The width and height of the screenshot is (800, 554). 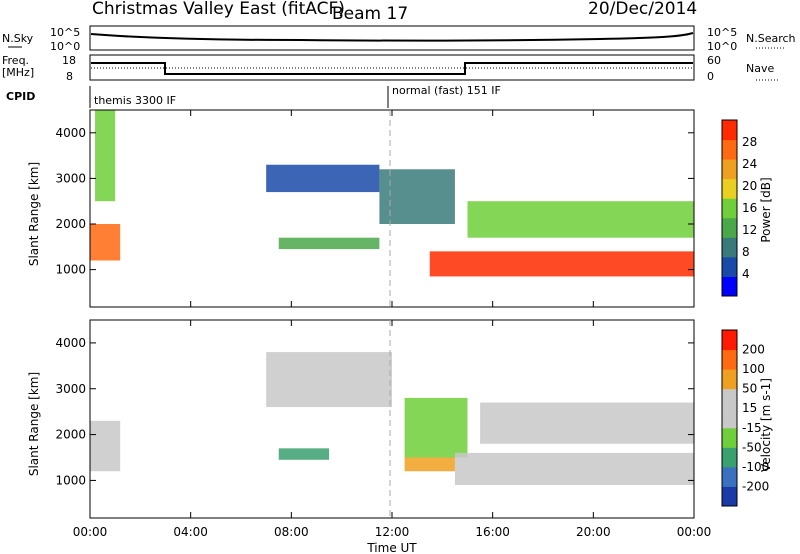 I want to click on xlabel: Time UT, so click(x=391, y=547).